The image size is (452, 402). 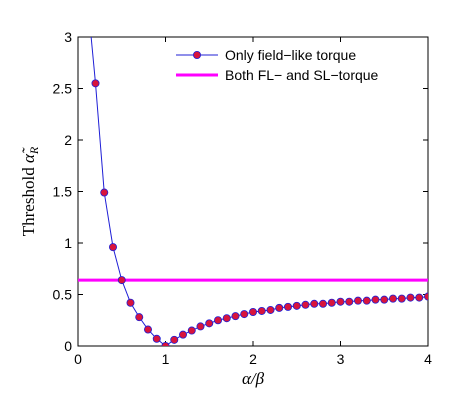 What do you see at coordinates (68, 37) in the screenshot?
I see `y-tick-label: 3` at bounding box center [68, 37].